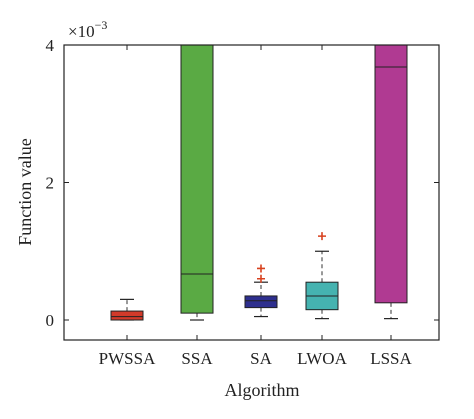 Image resolution: width=474 pixels, height=419 pixels. I want to click on box-lssa, so click(391, 174).